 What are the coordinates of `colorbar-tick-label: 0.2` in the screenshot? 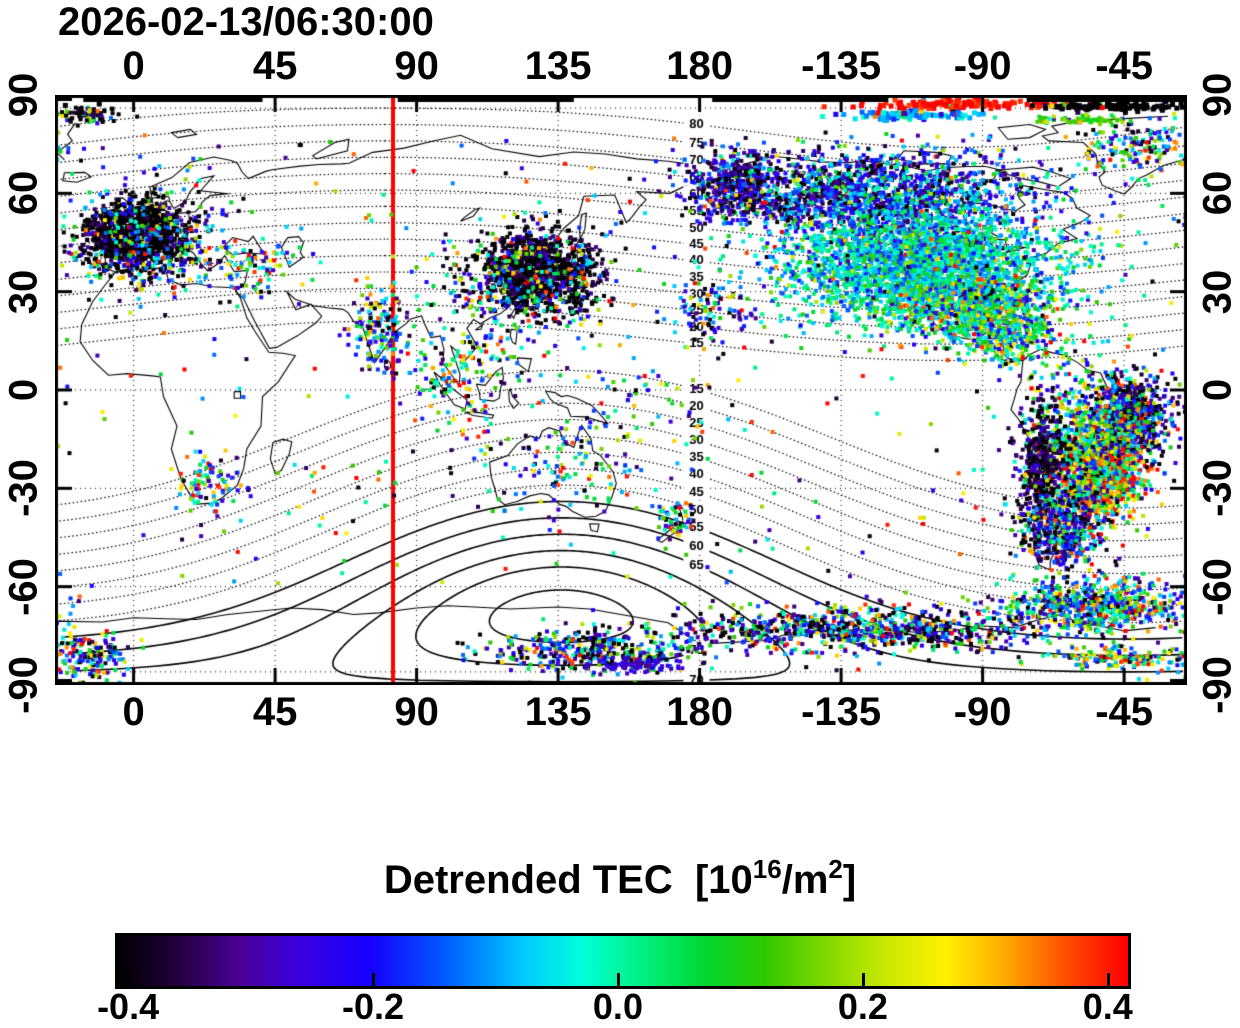 It's located at (863, 1007).